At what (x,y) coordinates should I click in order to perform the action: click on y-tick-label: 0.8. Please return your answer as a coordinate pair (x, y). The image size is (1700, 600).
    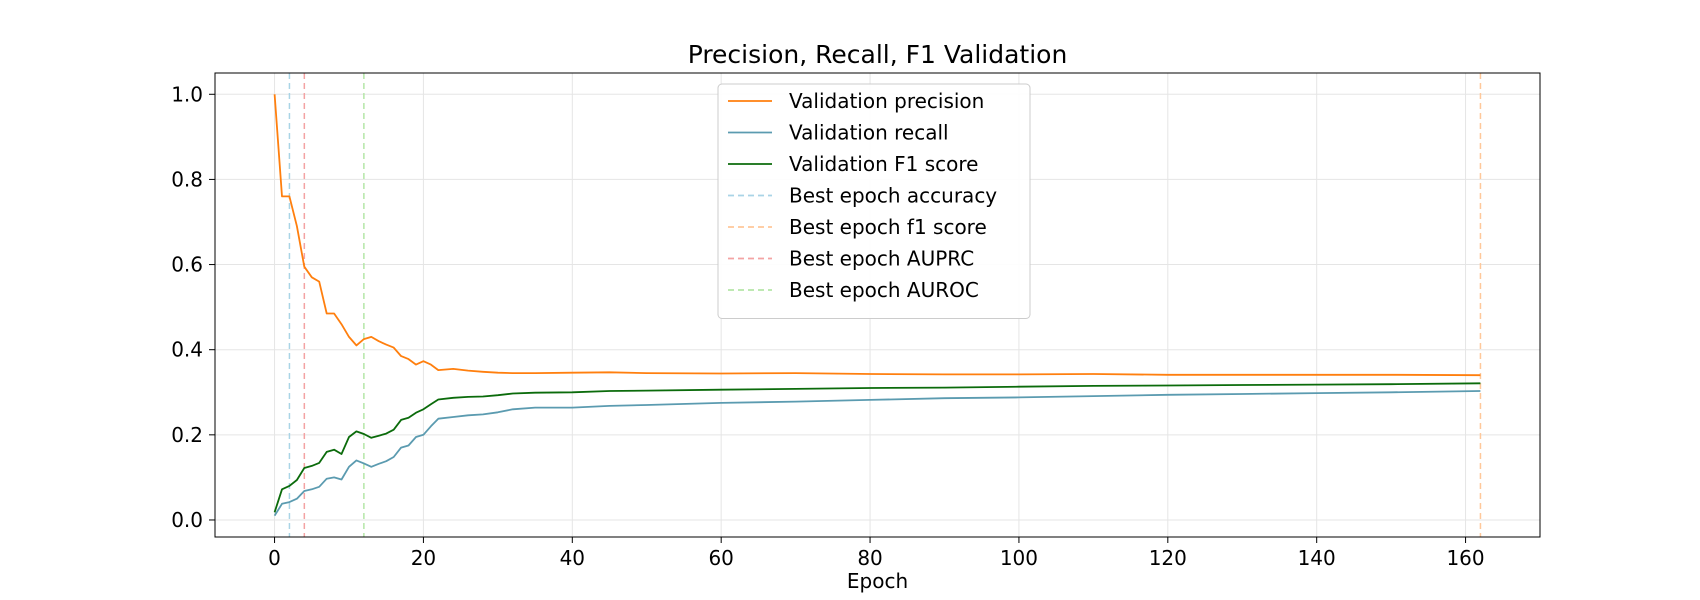
    Looking at the image, I should click on (187, 179).